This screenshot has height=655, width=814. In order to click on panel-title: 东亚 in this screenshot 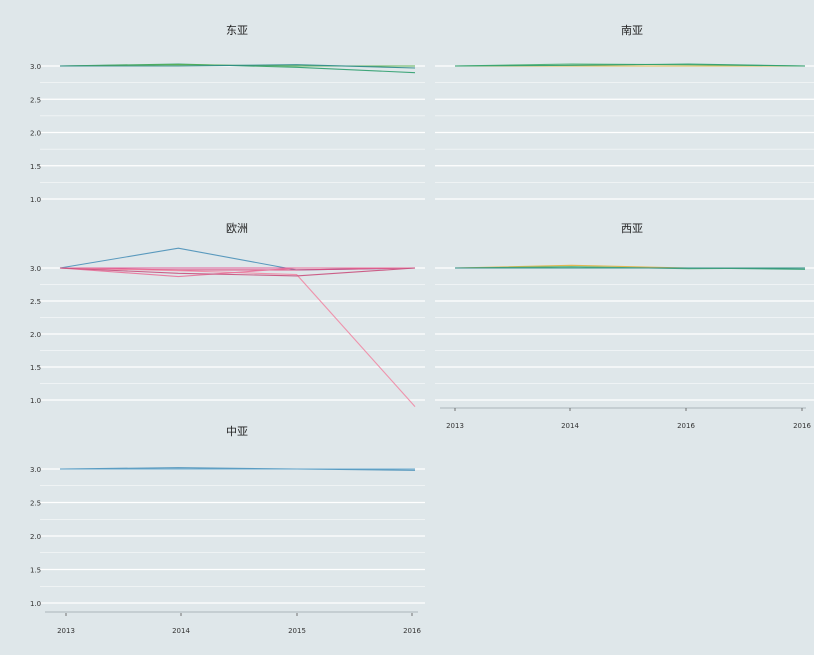, I will do `click(237, 30)`.